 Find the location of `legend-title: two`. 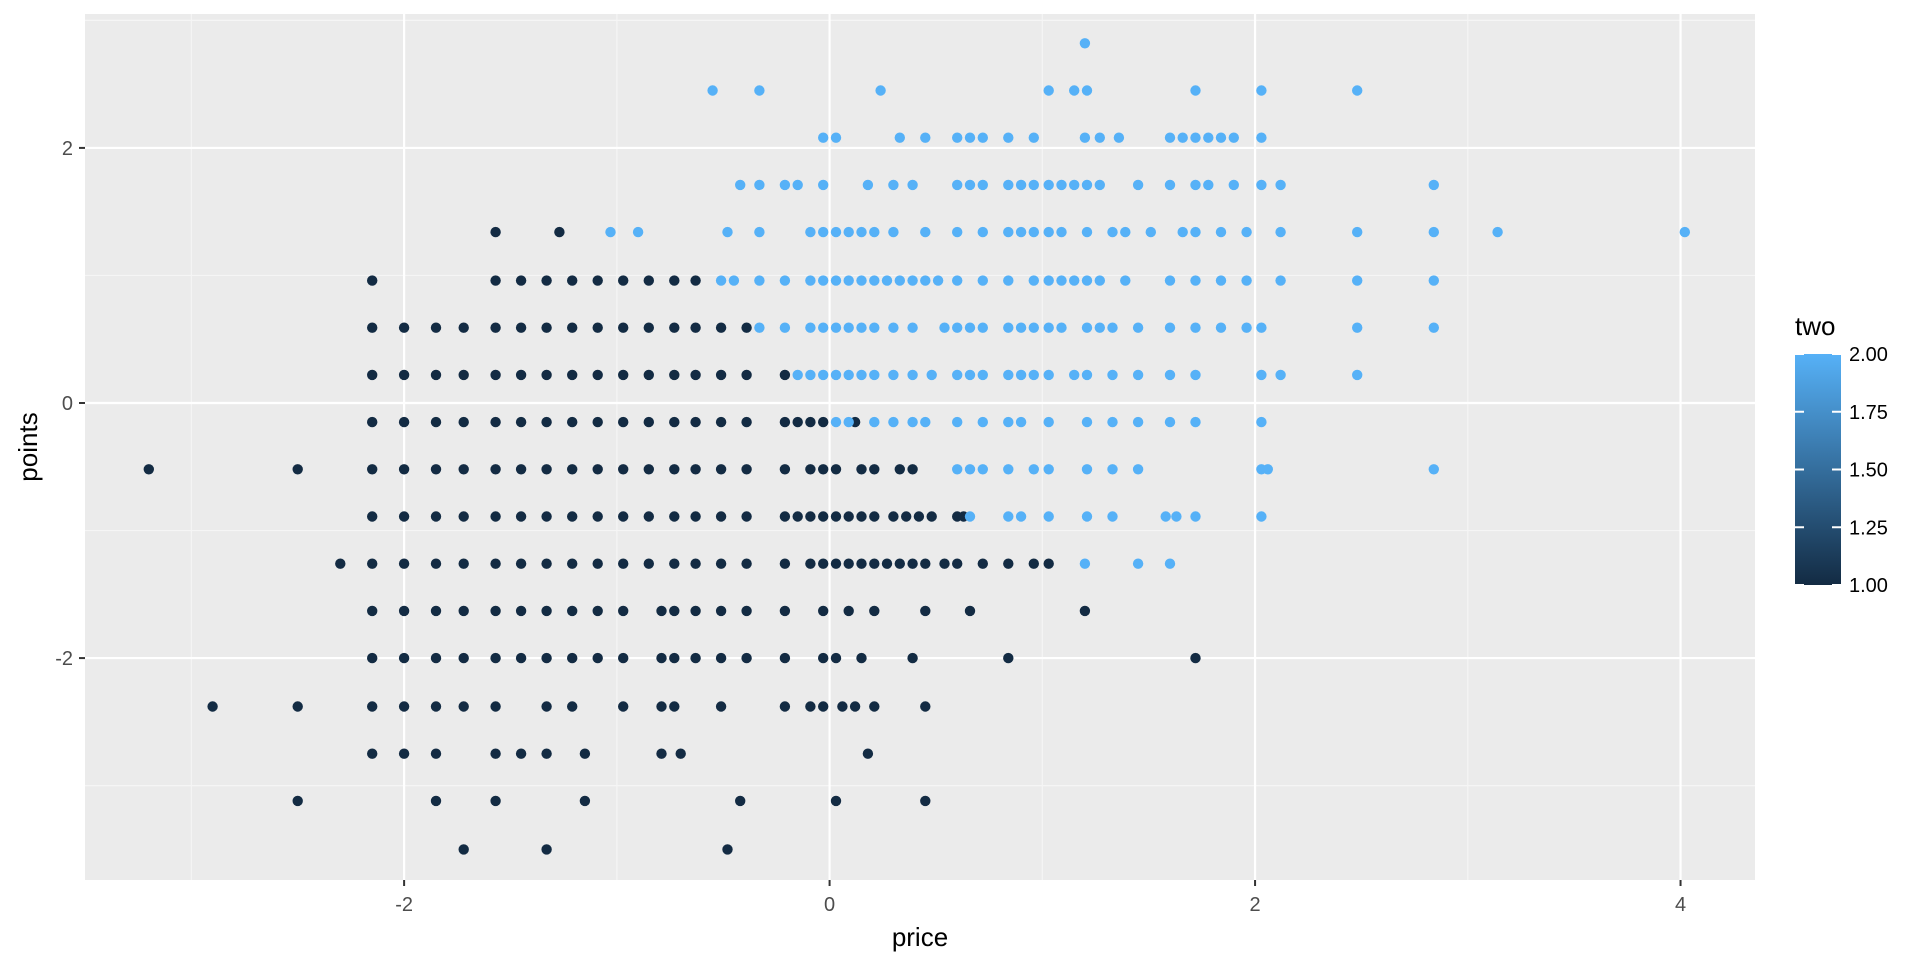

legend-title: two is located at coordinates (1815, 326).